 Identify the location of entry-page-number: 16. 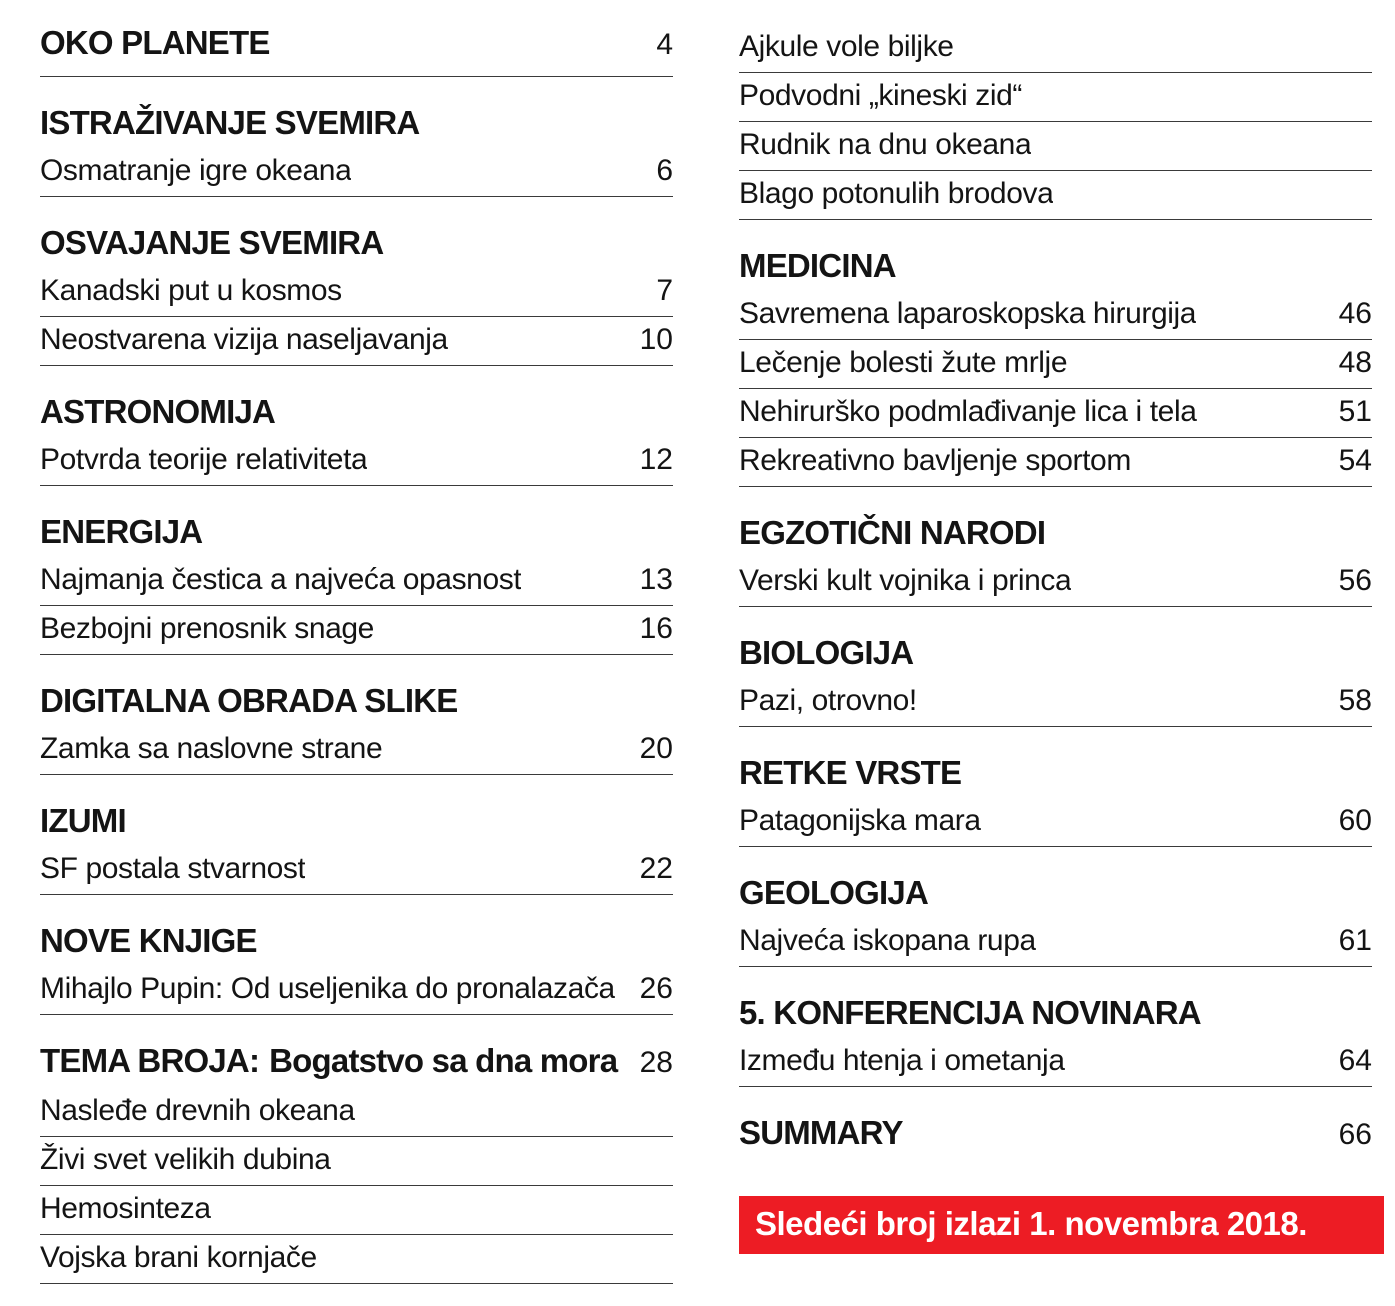
(656, 628).